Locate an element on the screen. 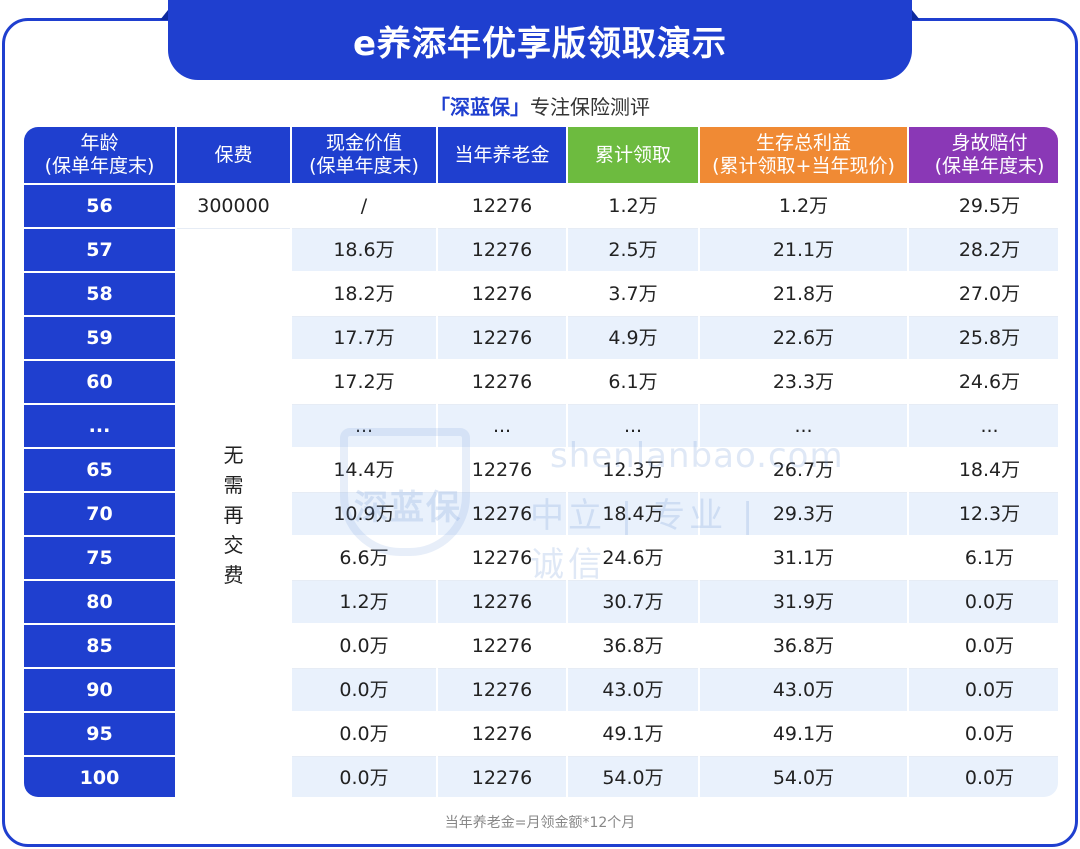 This screenshot has height=849, width=1080. death-benefit-cell: 25.8万 is located at coordinates (983, 339).